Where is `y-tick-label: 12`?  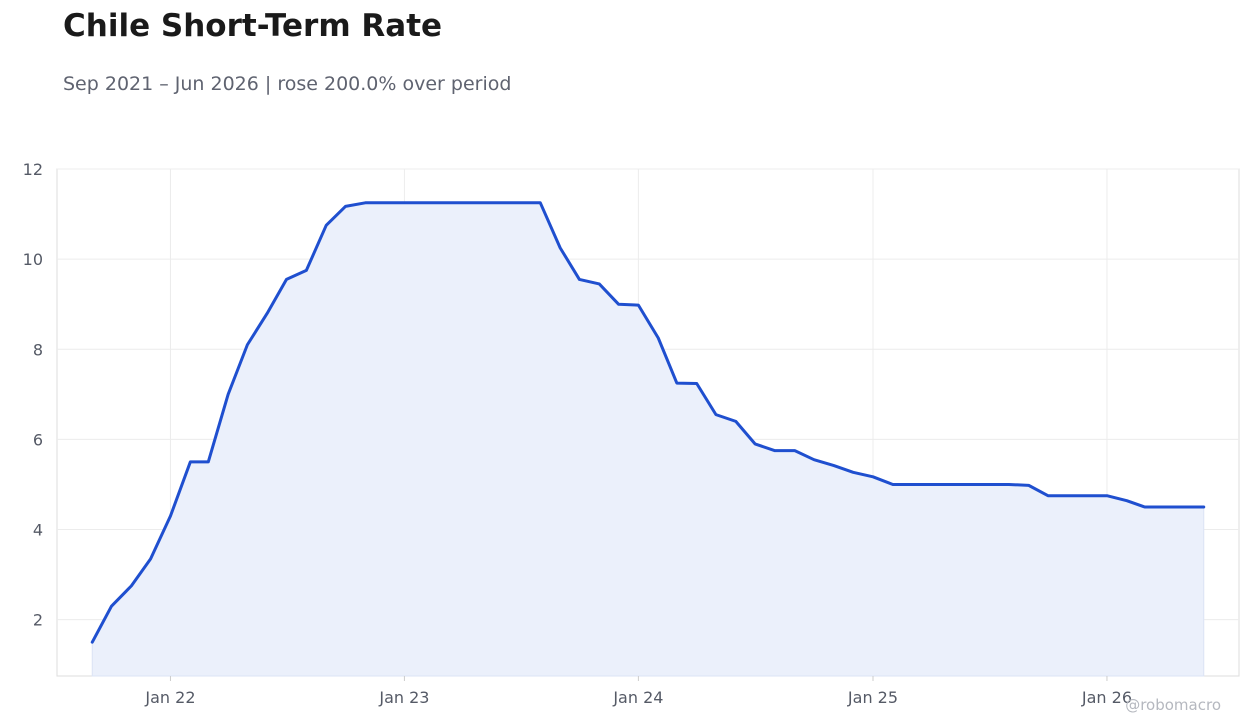
y-tick-label: 12 is located at coordinates (33, 169).